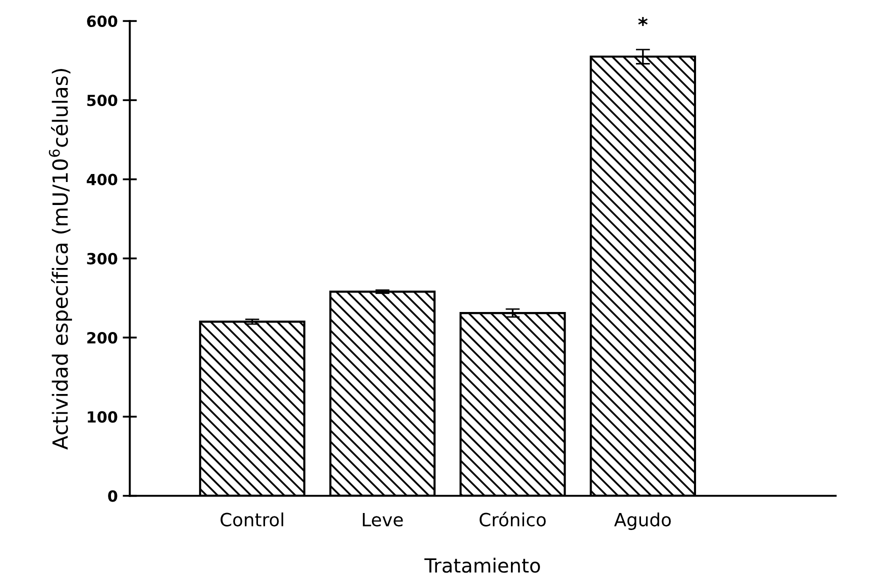 This screenshot has height=584, width=889. What do you see at coordinates (252, 519) in the screenshot?
I see `x-tick-label: Control` at bounding box center [252, 519].